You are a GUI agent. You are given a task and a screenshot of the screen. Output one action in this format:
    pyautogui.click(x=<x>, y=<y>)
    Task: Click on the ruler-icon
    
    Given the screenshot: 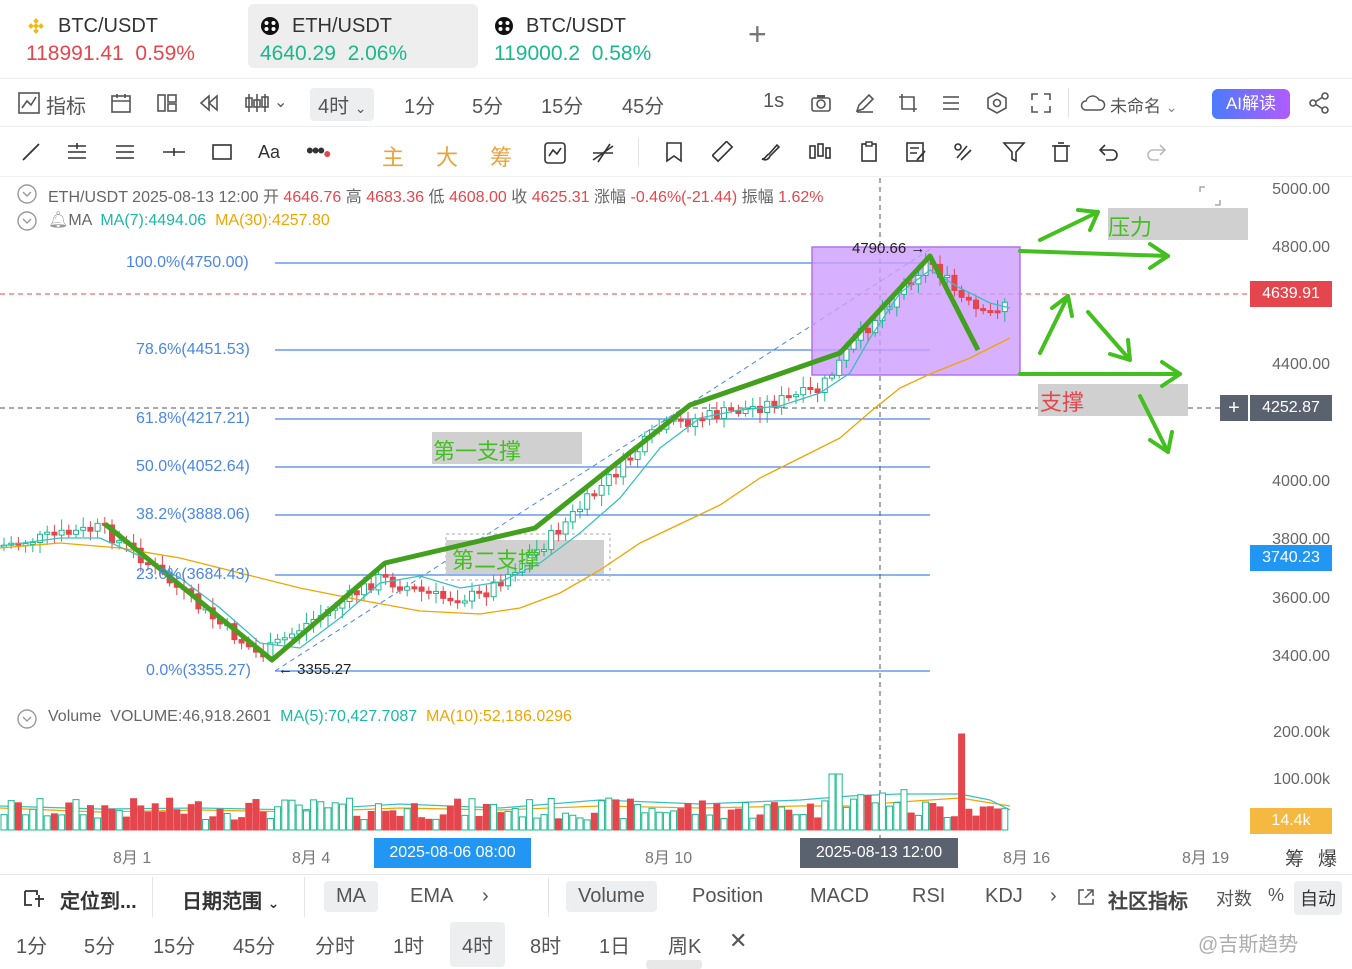 What is the action you would take?
    pyautogui.click(x=723, y=152)
    